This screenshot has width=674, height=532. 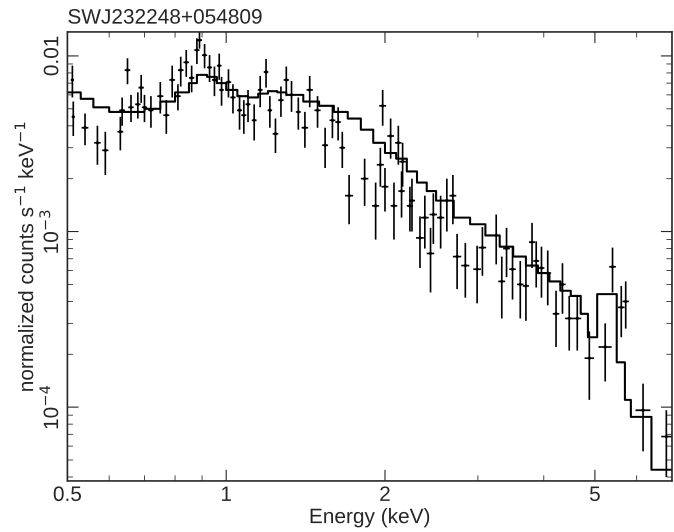 I want to click on x-tick-label: 2, so click(x=385, y=493).